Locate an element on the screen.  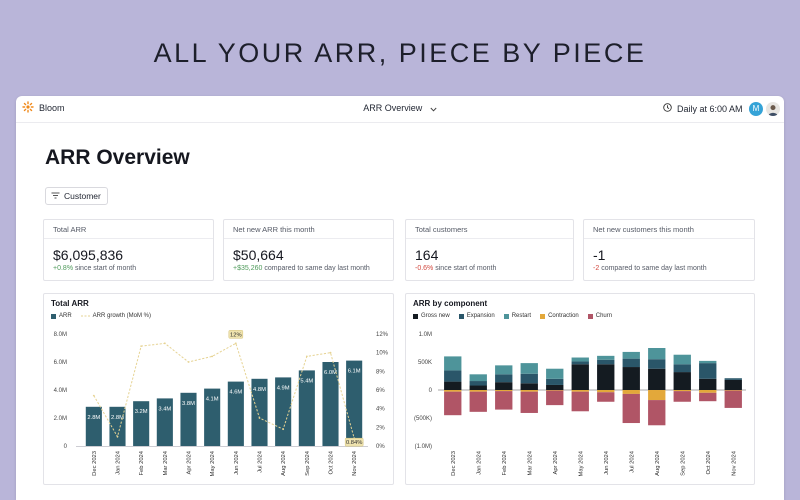
x-tick-label: Jul 2024 is located at coordinates (261, 461).